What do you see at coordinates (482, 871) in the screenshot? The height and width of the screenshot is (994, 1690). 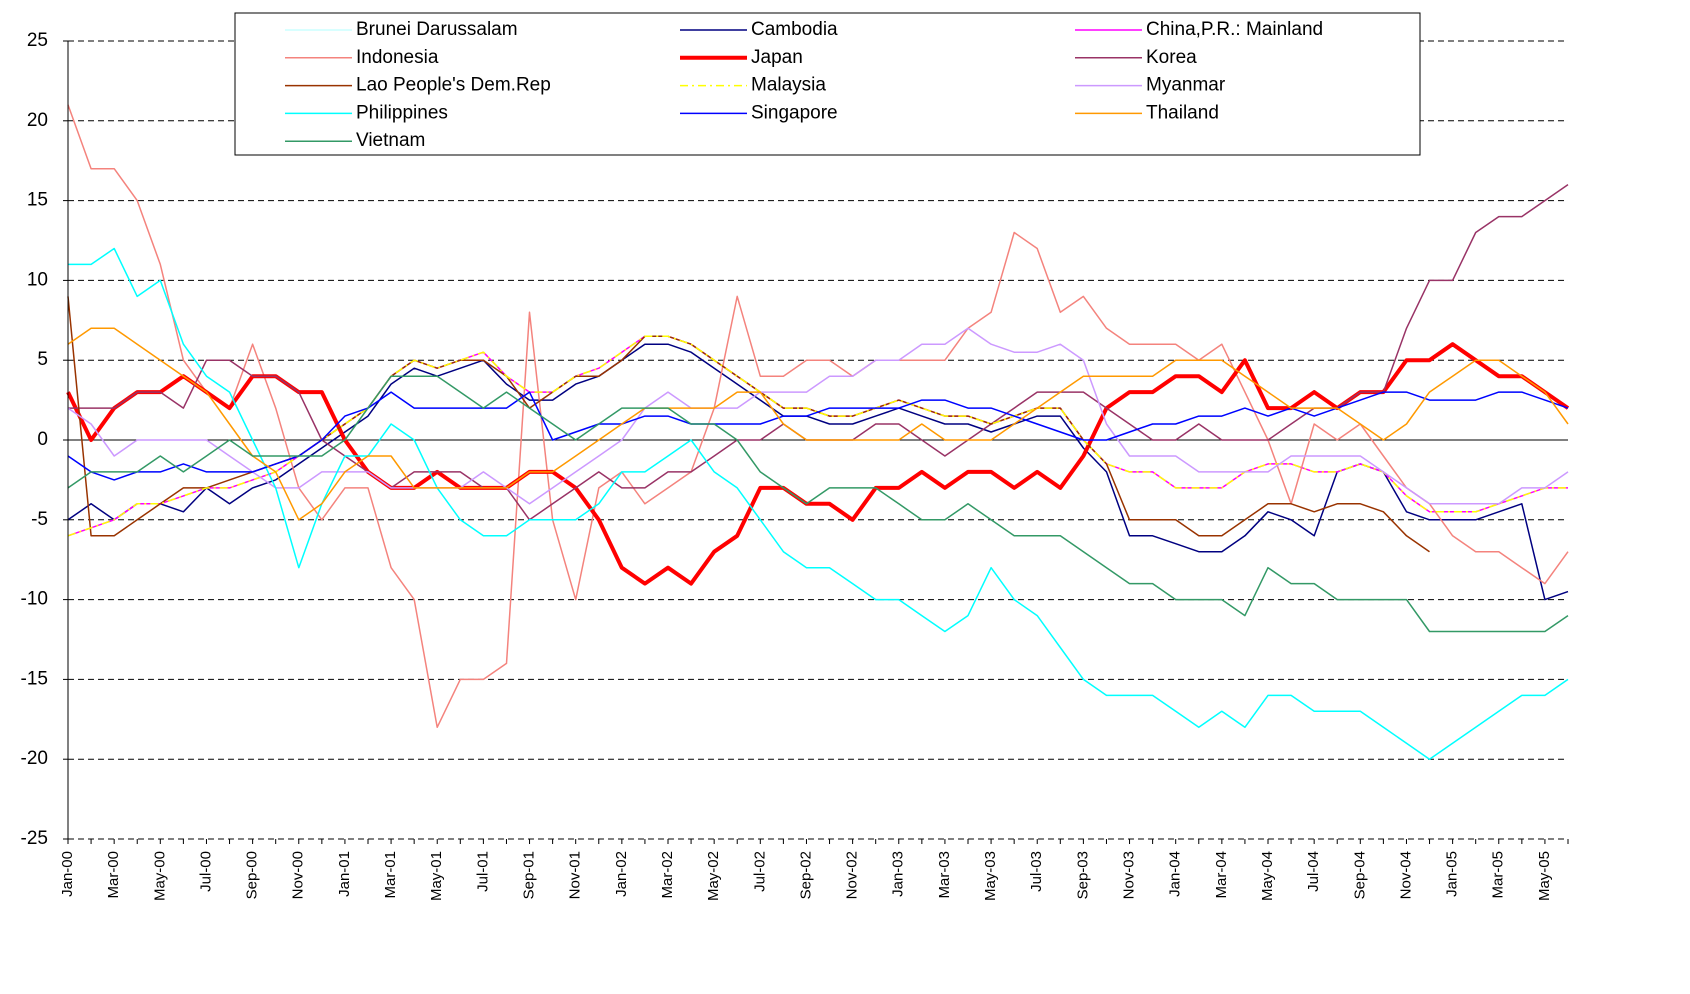 I see `x-tick-label: Jul-01` at bounding box center [482, 871].